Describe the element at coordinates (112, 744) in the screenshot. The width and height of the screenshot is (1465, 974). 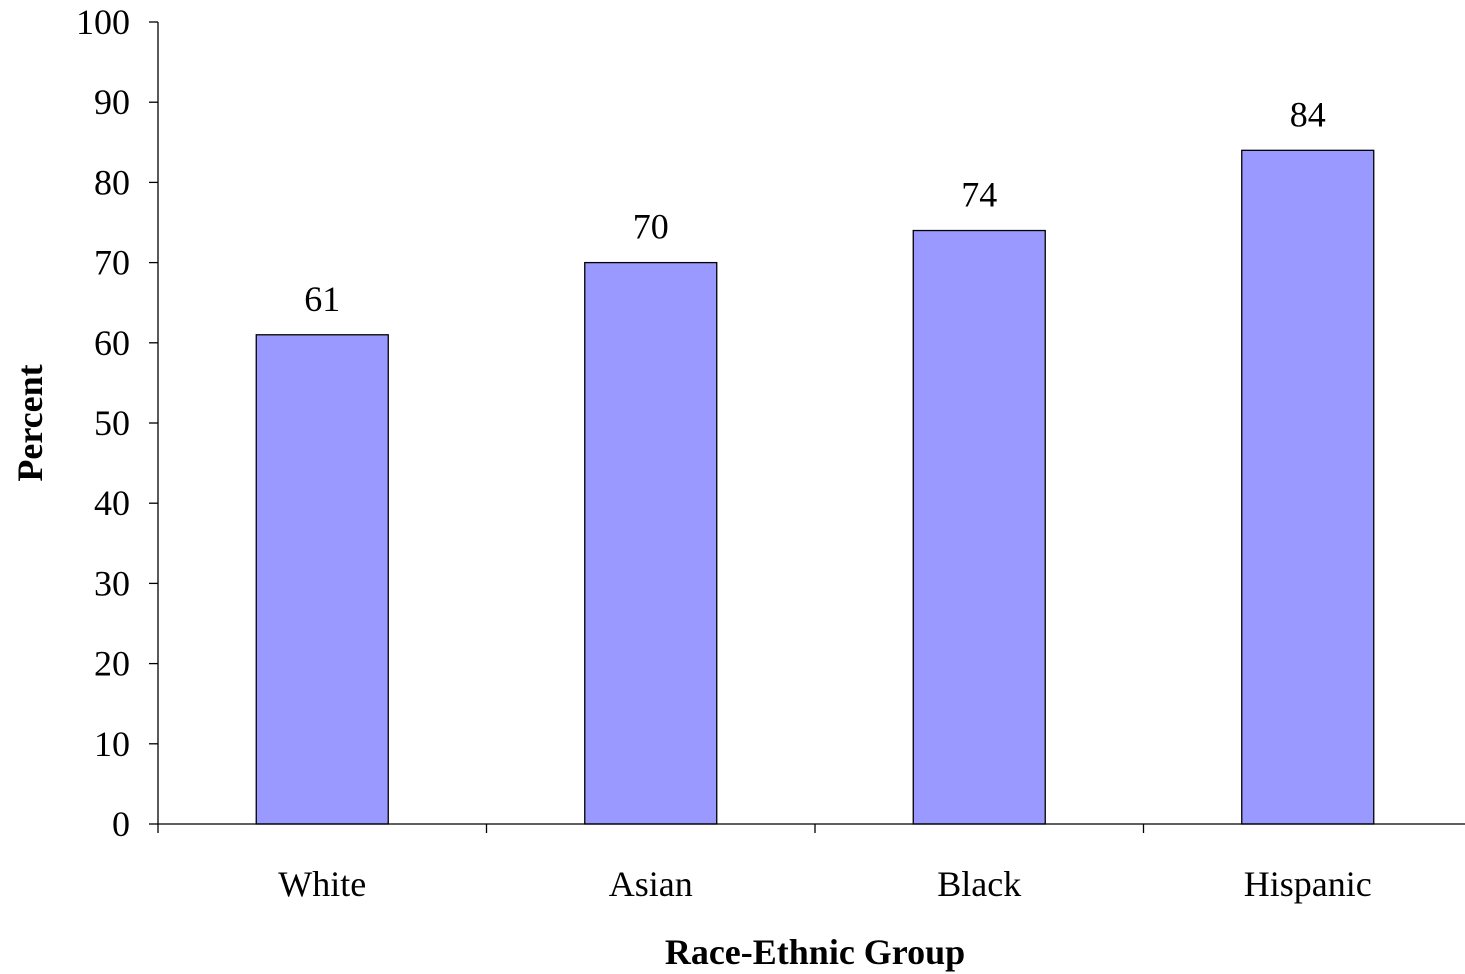
I see `y-tick-label: 10` at that location.